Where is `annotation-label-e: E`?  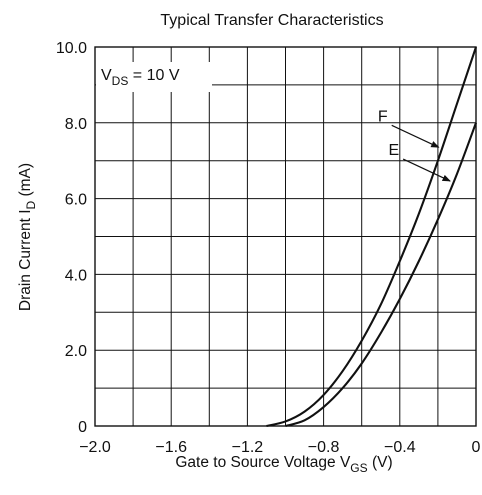
annotation-label-e: E is located at coordinates (393, 150).